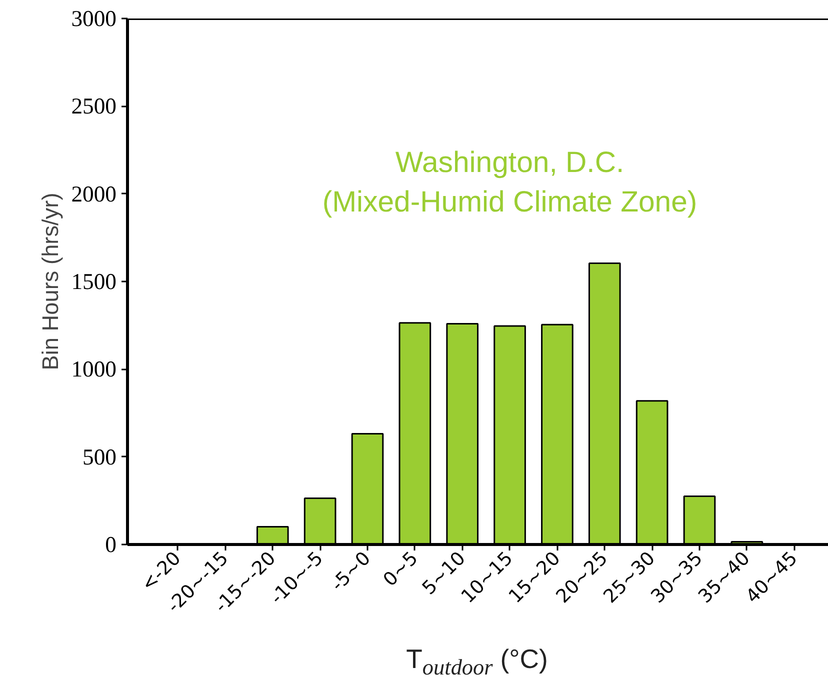 Image resolution: width=828 pixels, height=687 pixels. What do you see at coordinates (93, 18) in the screenshot?
I see `y-tick-label: 3000` at bounding box center [93, 18].